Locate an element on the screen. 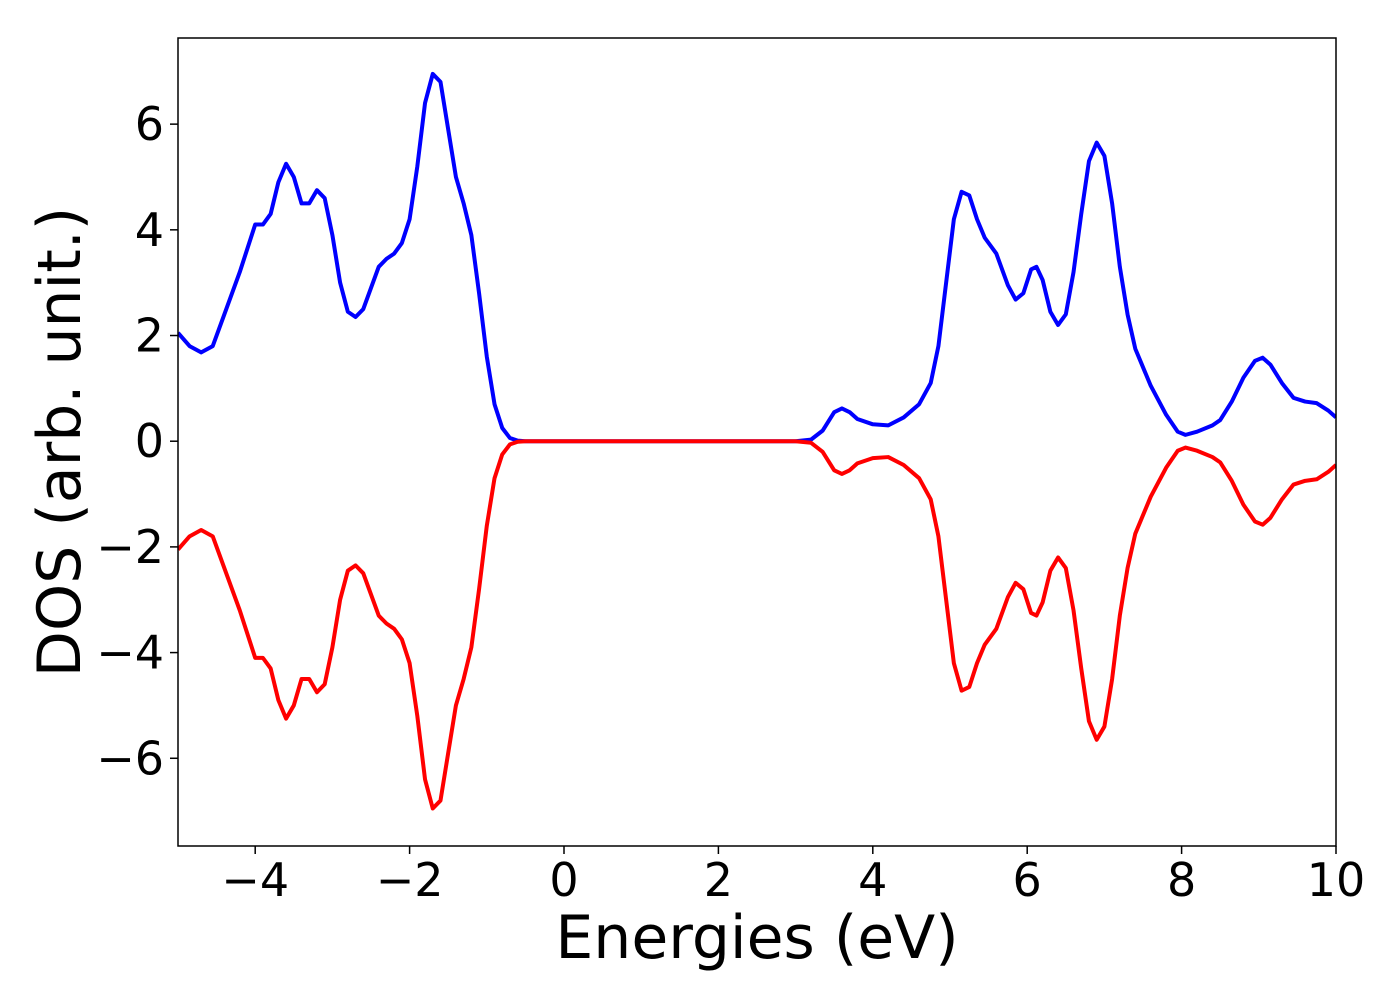  y-tick-label: 4 is located at coordinates (149, 230).